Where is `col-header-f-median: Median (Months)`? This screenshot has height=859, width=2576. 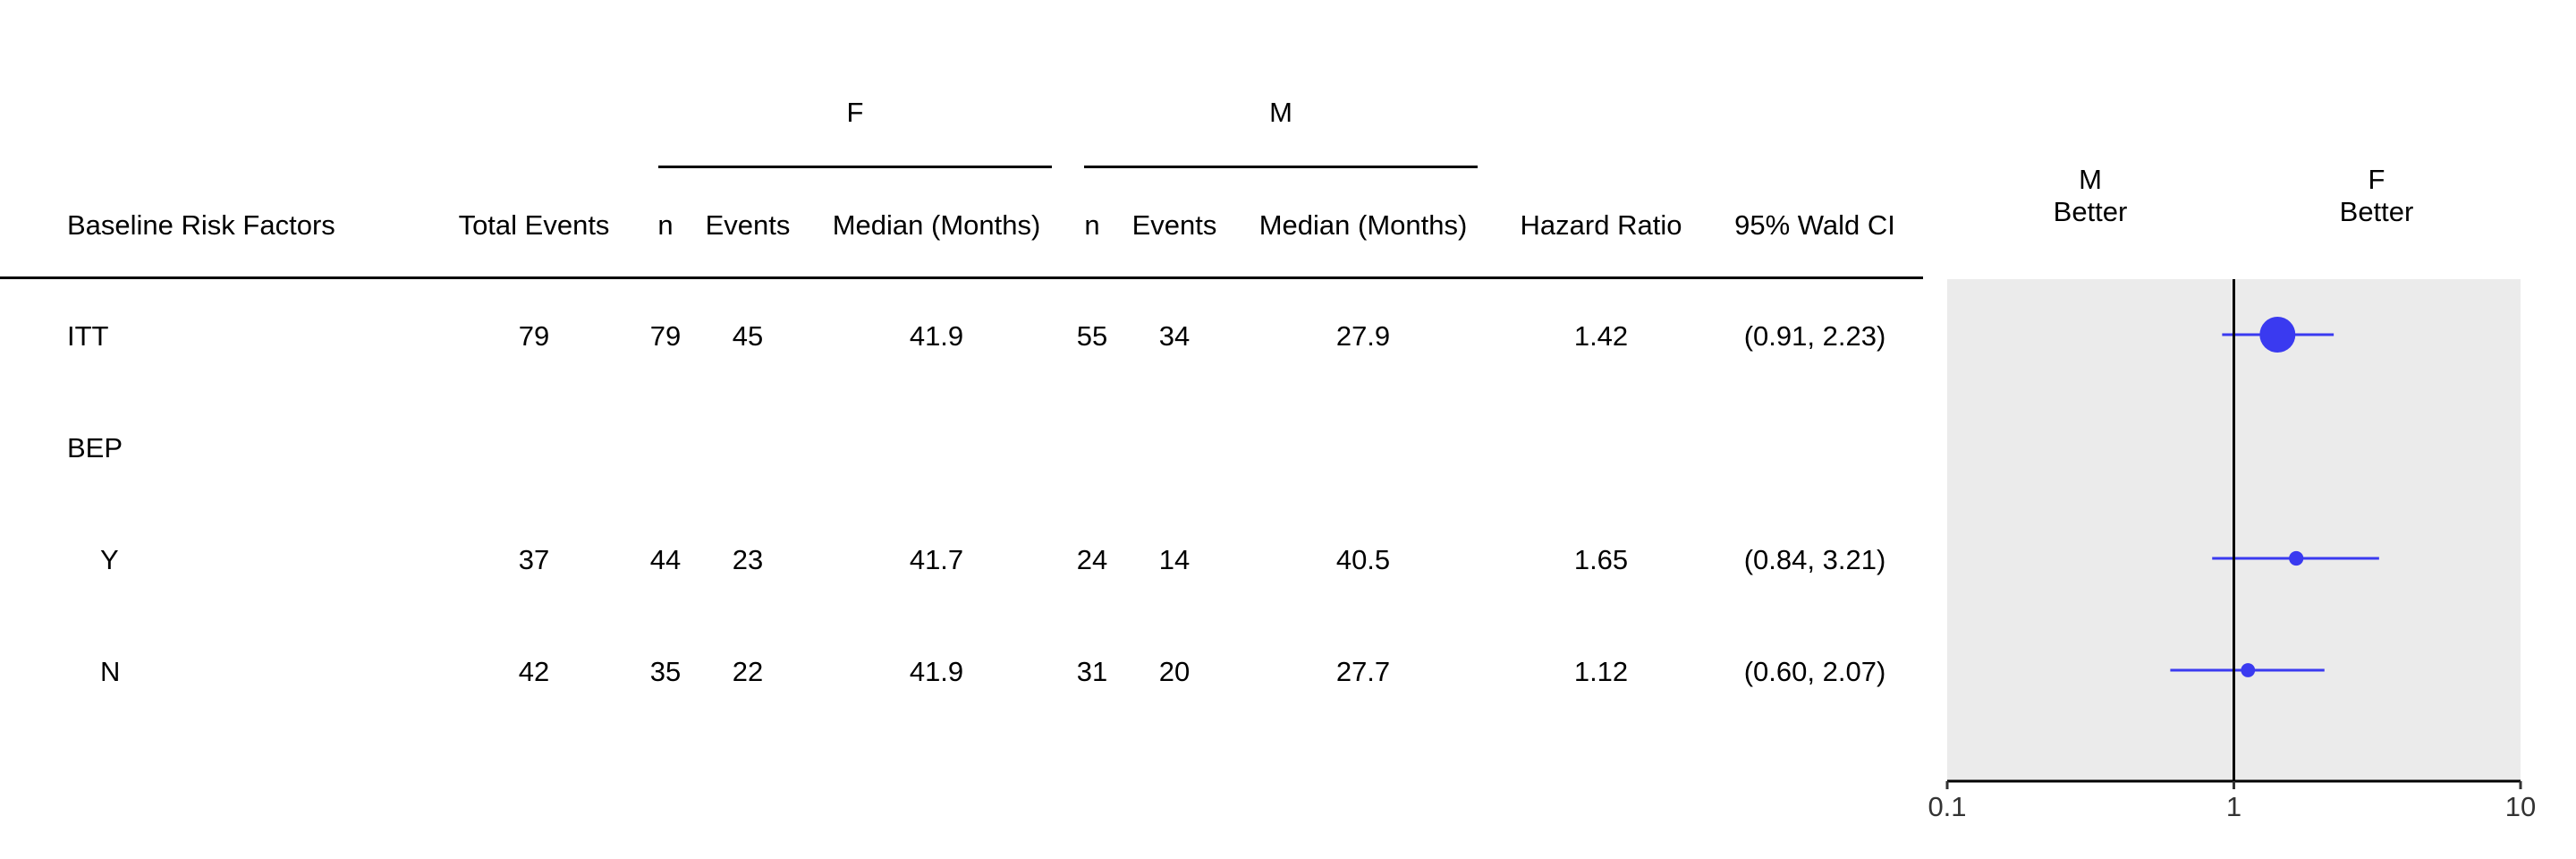
col-header-f-median: Median (Months) is located at coordinates (936, 225).